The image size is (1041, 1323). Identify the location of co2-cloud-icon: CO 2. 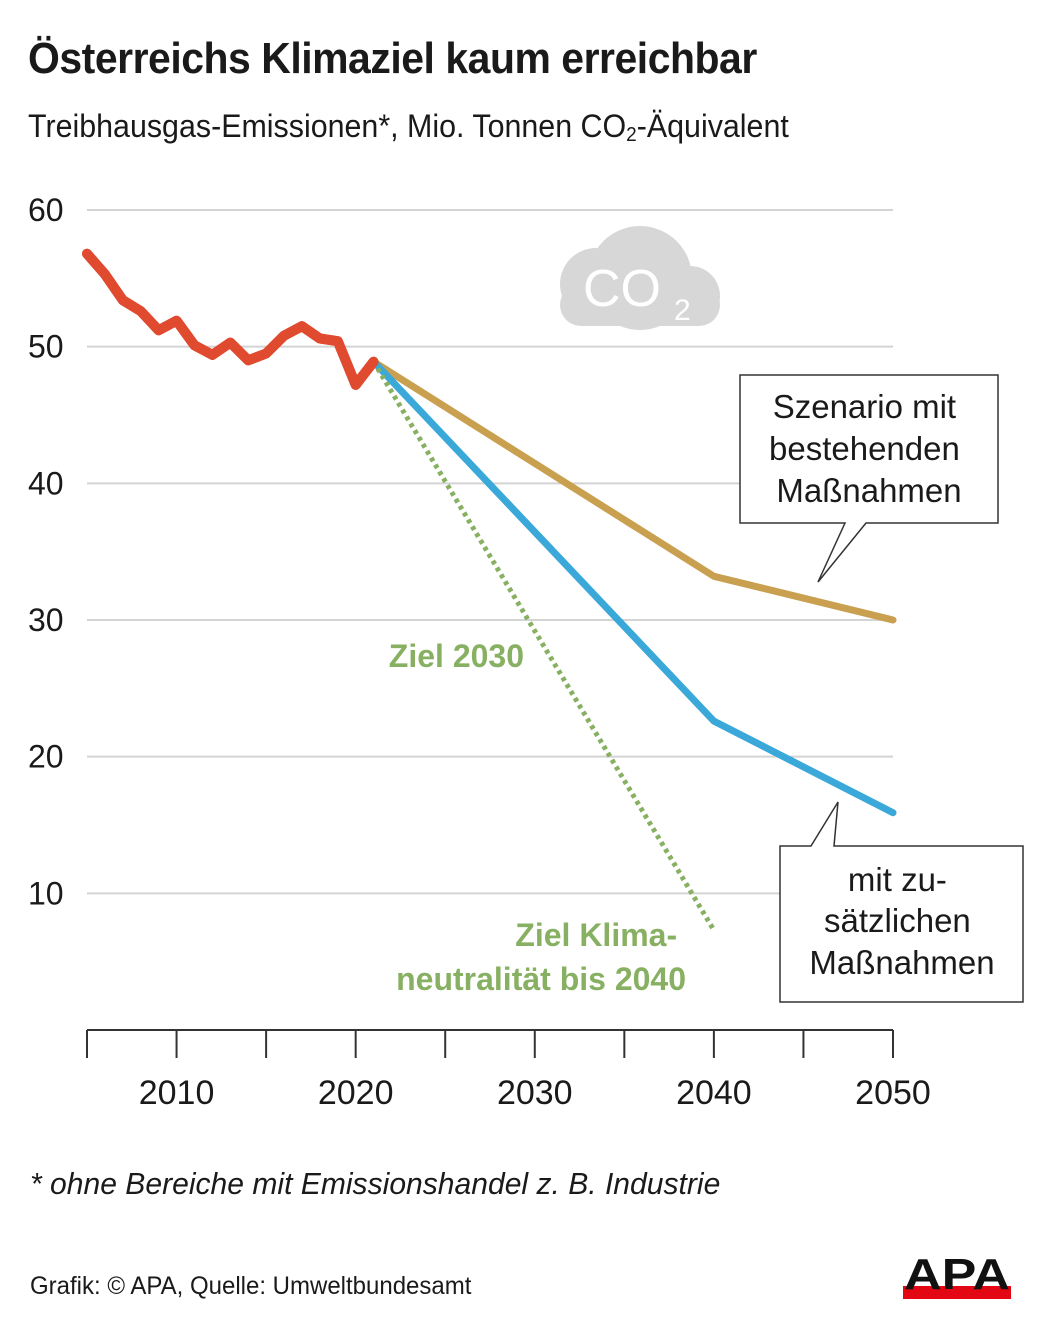
(640, 278).